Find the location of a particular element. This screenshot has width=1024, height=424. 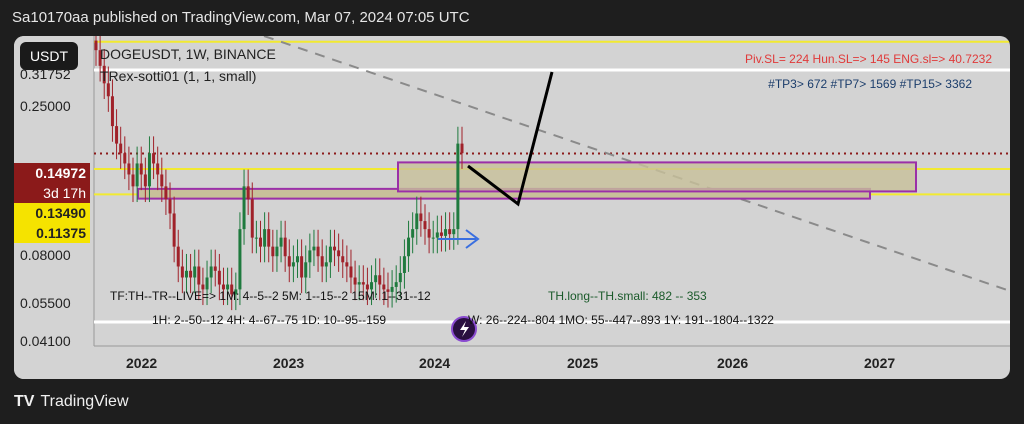

x-tick-2022: 2022 is located at coordinates (142, 363).